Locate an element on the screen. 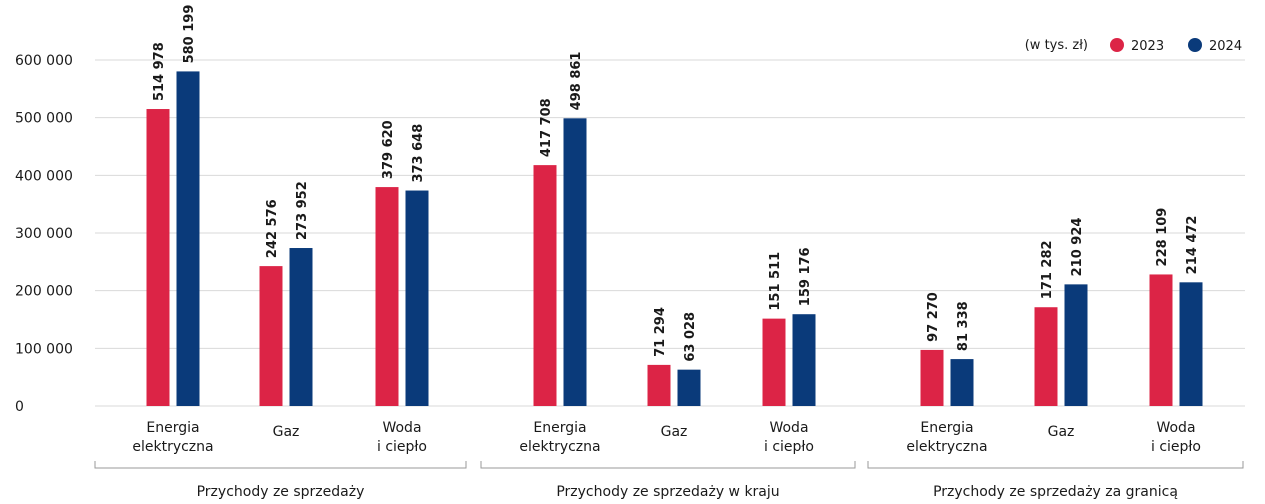 The image size is (1265, 504). data-label: 159 176 is located at coordinates (805, 276).